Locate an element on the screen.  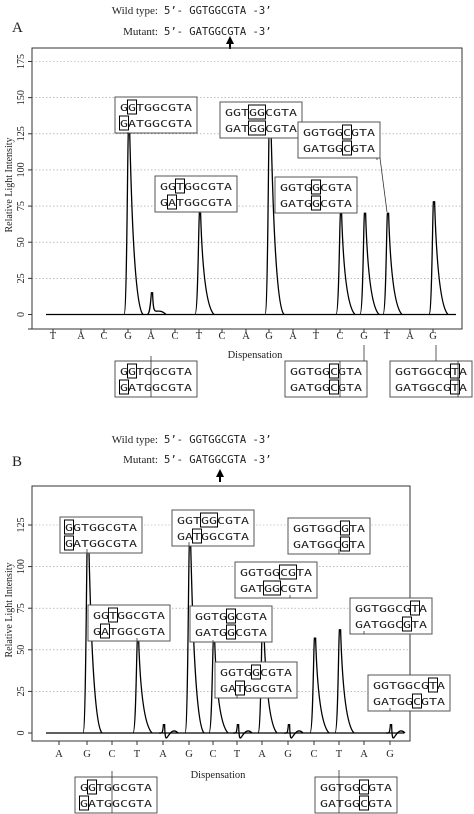
panel-b-mutant-sequence: 5’- GATGGCGTA -3’ is located at coordinates (217, 460).